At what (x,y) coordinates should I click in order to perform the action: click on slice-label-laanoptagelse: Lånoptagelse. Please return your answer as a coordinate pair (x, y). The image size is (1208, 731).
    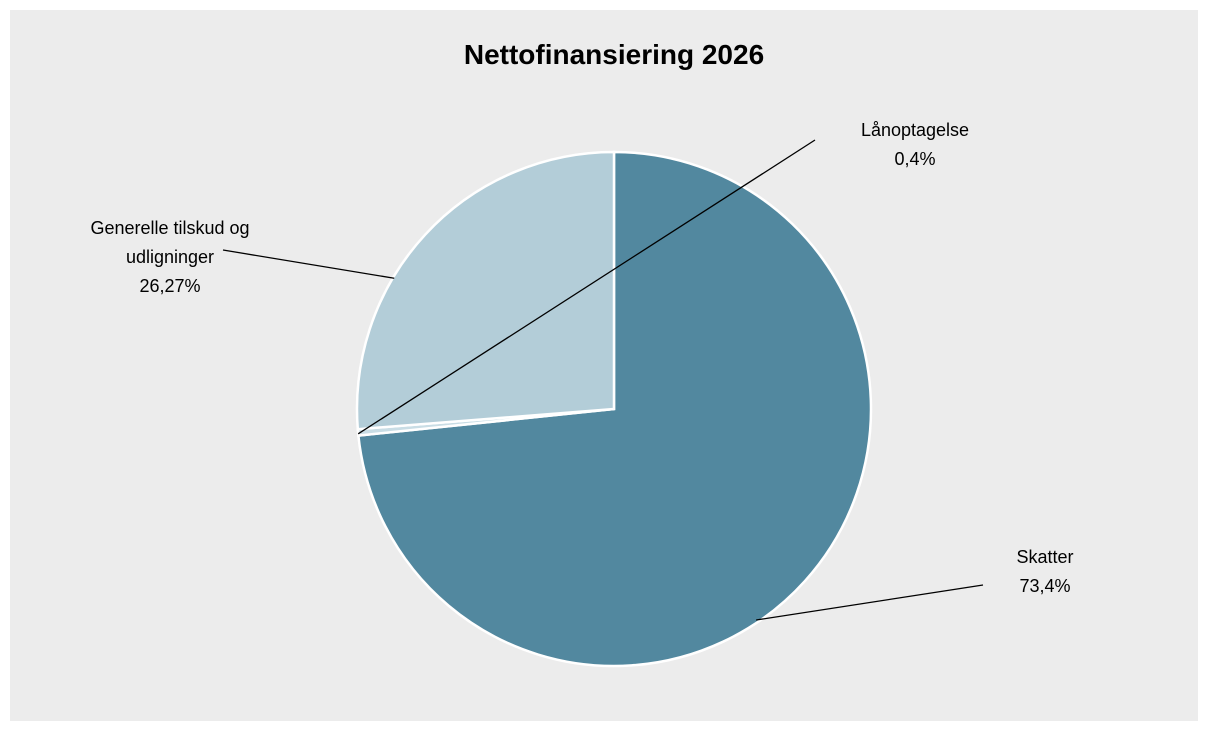
    Looking at the image, I should click on (915, 130).